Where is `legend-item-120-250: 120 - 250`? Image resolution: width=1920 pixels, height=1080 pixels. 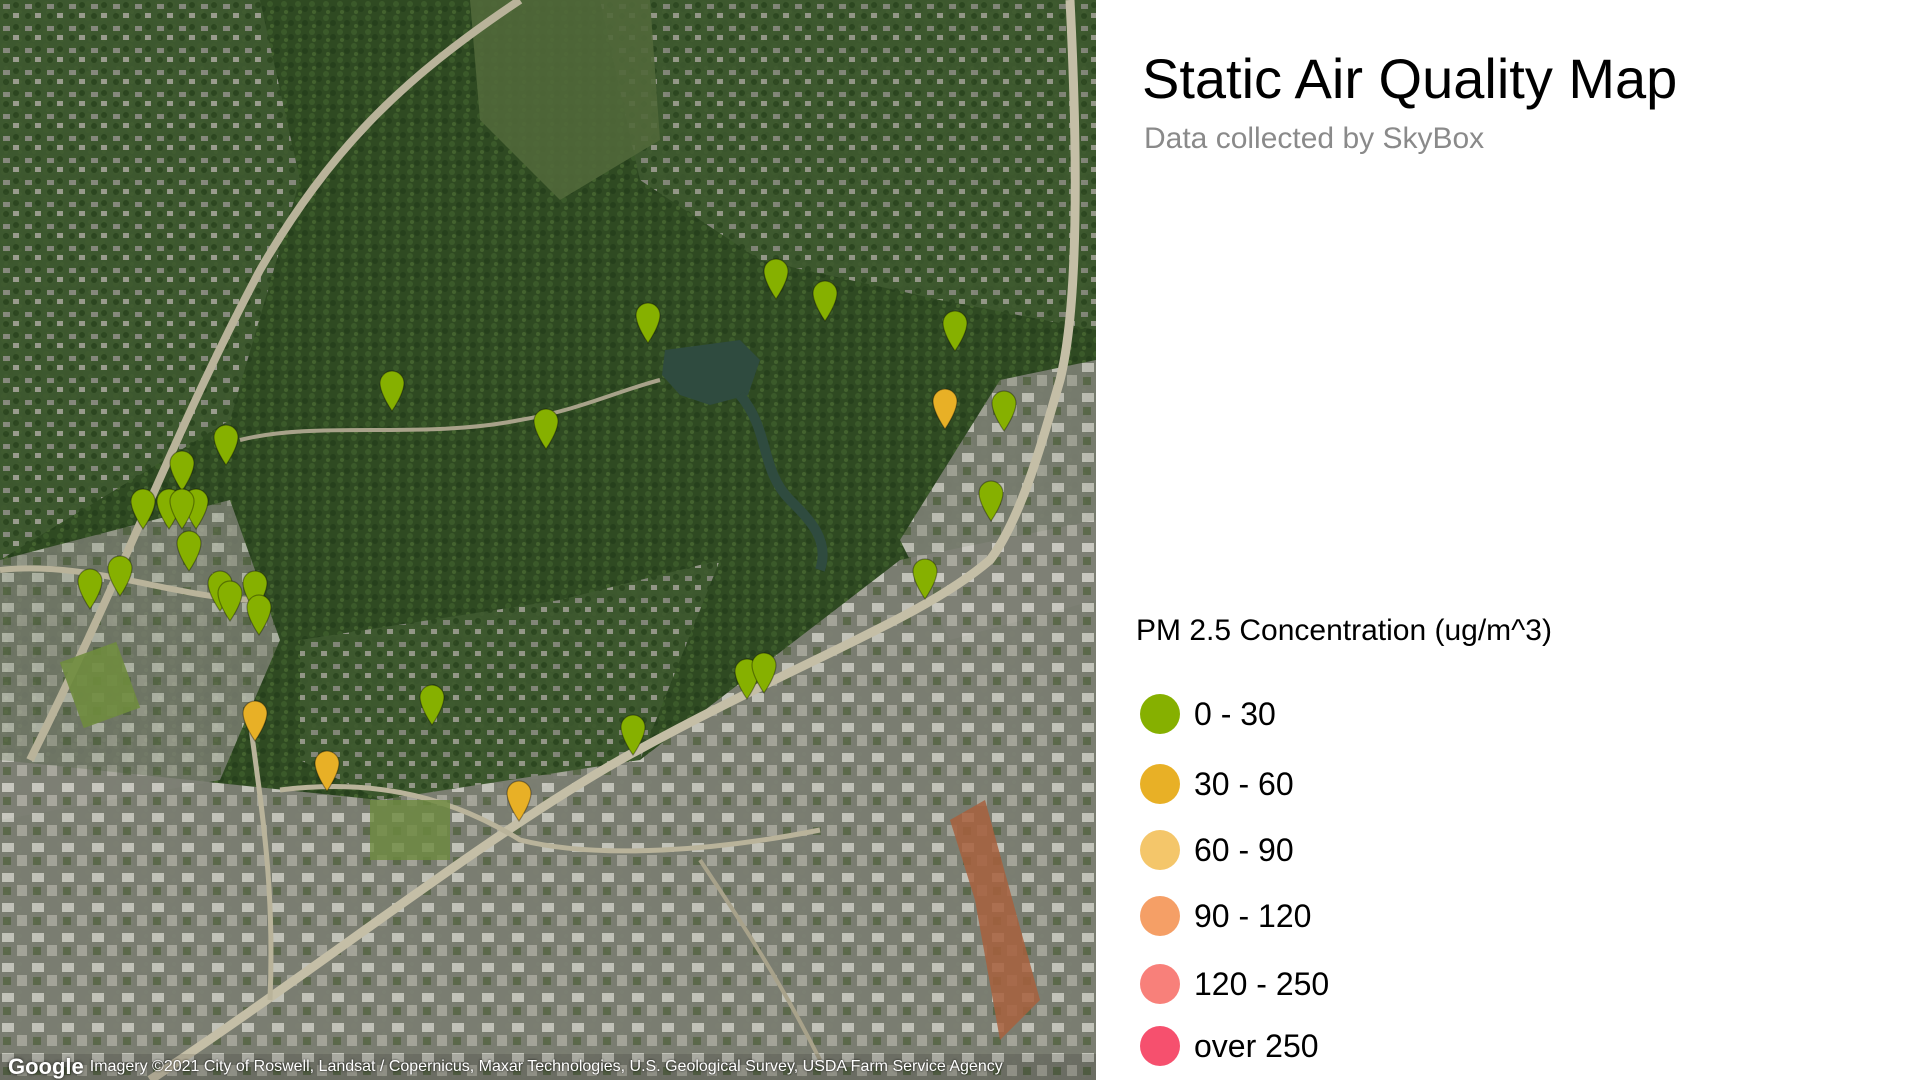
legend-item-120-250: 120 - 250 is located at coordinates (1234, 984).